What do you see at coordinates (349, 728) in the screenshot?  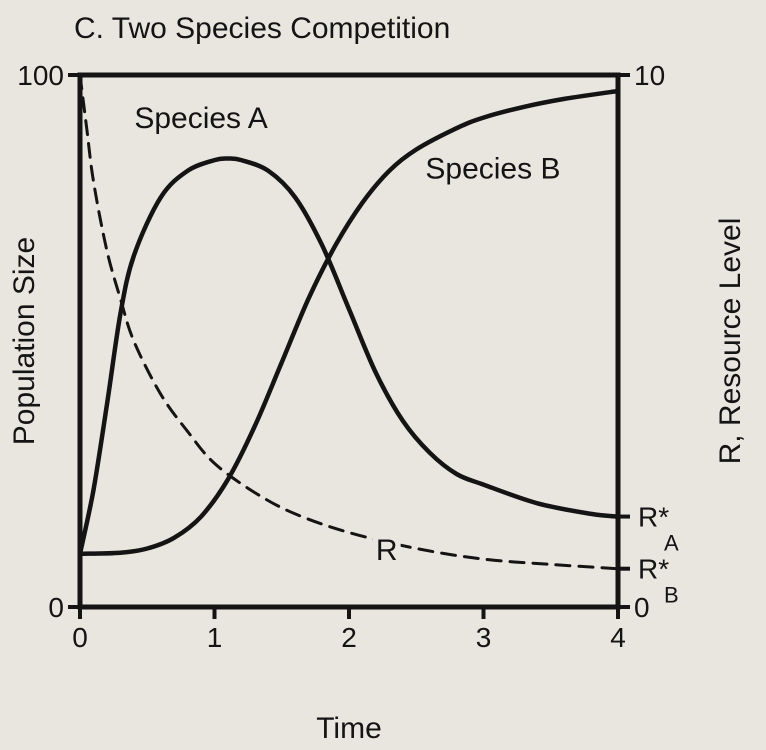 I see `x-axis-label: Time` at bounding box center [349, 728].